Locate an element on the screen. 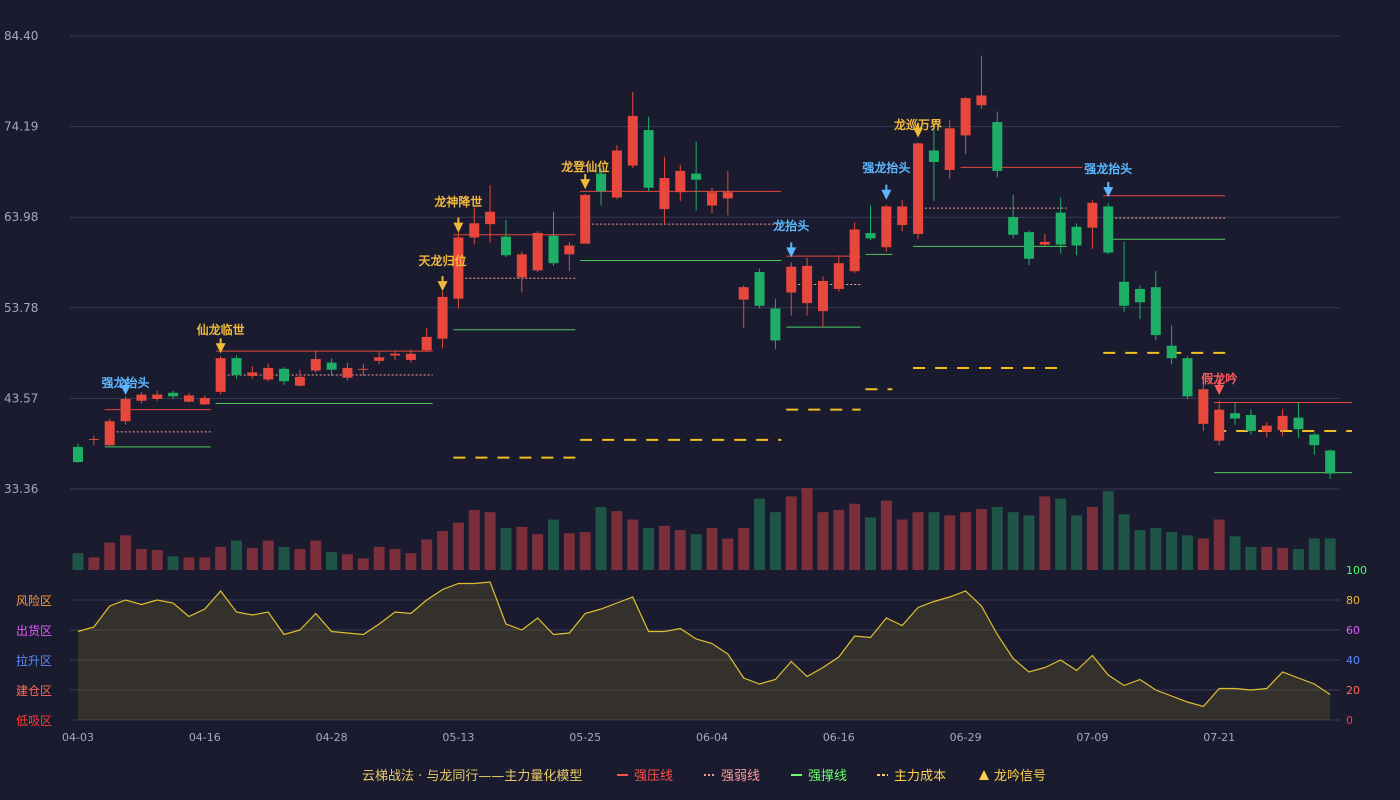  oscillator-zone-label: 风险区 is located at coordinates (34, 600).